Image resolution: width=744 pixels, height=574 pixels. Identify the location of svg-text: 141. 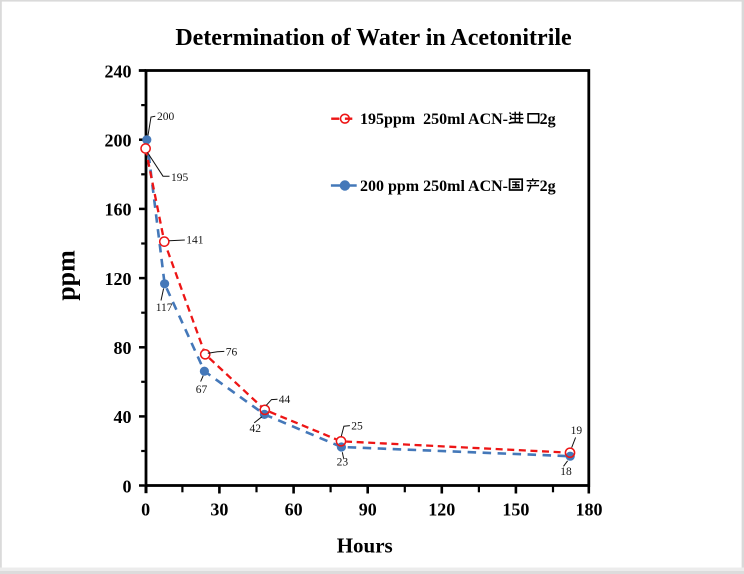
(195, 241).